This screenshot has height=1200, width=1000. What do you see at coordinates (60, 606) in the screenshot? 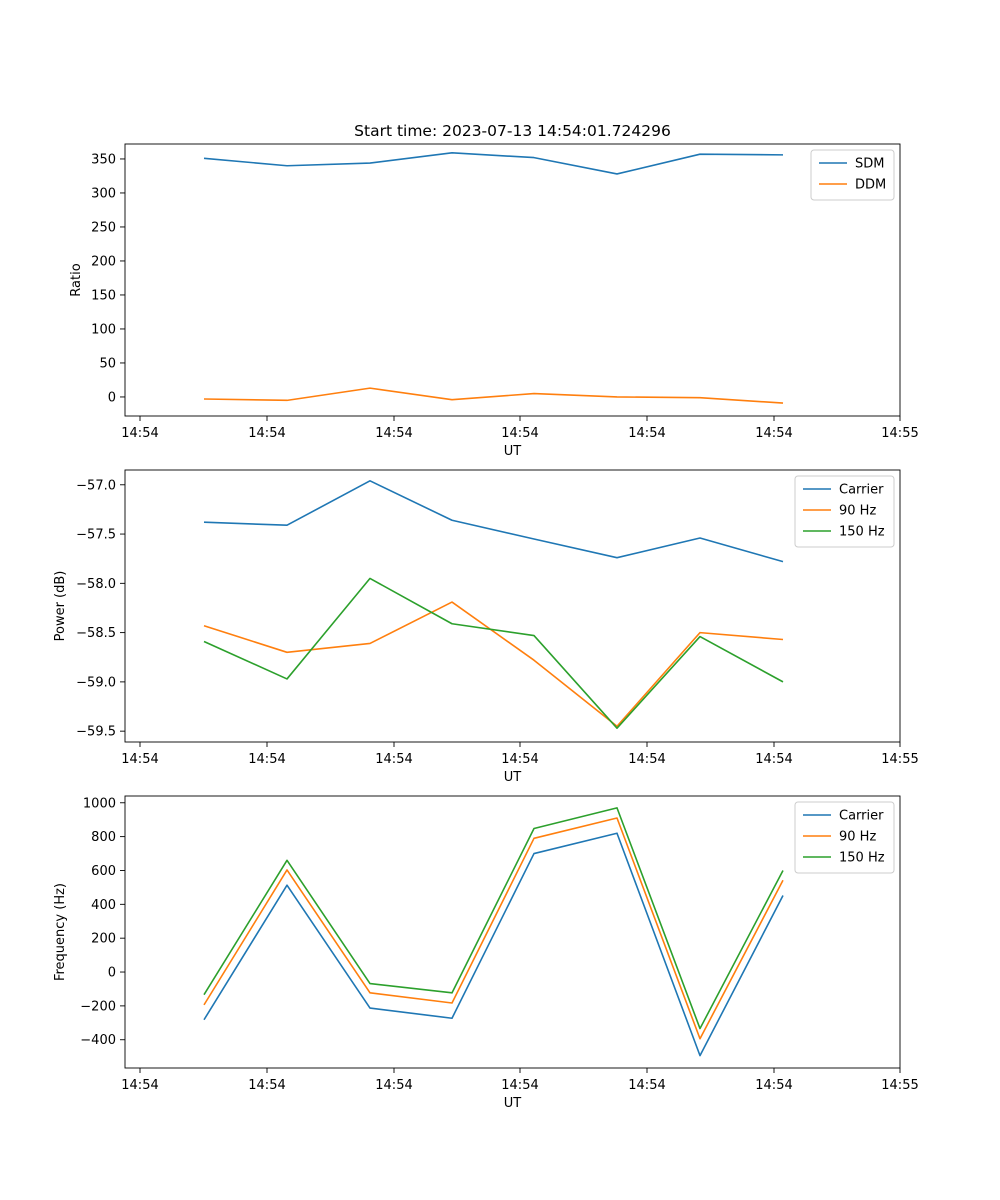
I see `y-axis-label: Power (dB)` at bounding box center [60, 606].